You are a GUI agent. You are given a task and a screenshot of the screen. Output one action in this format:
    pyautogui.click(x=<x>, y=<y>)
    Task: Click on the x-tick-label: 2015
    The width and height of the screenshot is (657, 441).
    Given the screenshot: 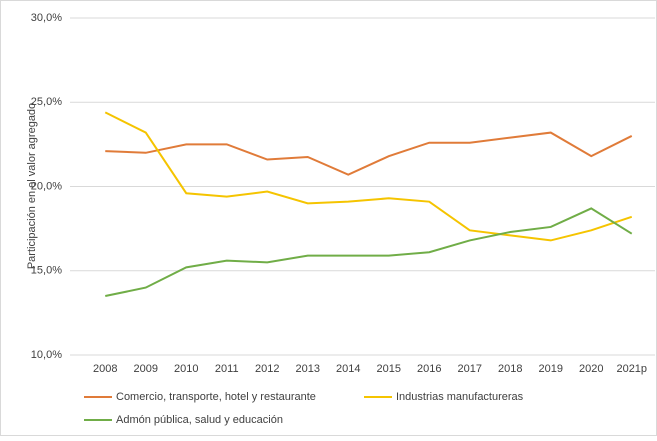 What is the action you would take?
    pyautogui.click(x=389, y=369)
    